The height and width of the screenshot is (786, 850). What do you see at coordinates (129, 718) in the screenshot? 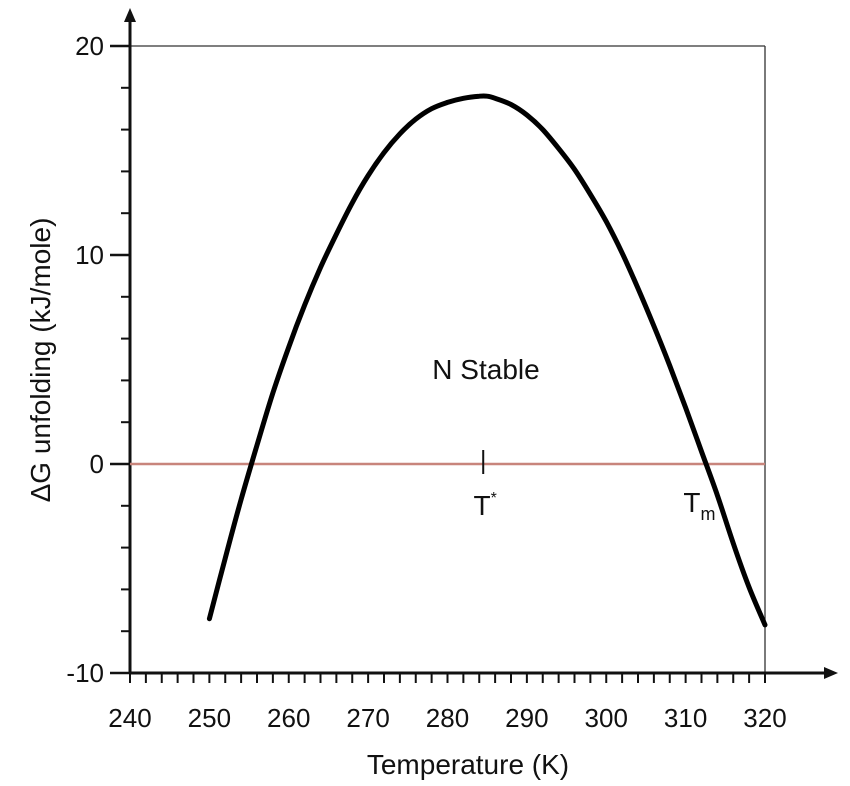
I see `x-tick-label: 240` at bounding box center [129, 718].